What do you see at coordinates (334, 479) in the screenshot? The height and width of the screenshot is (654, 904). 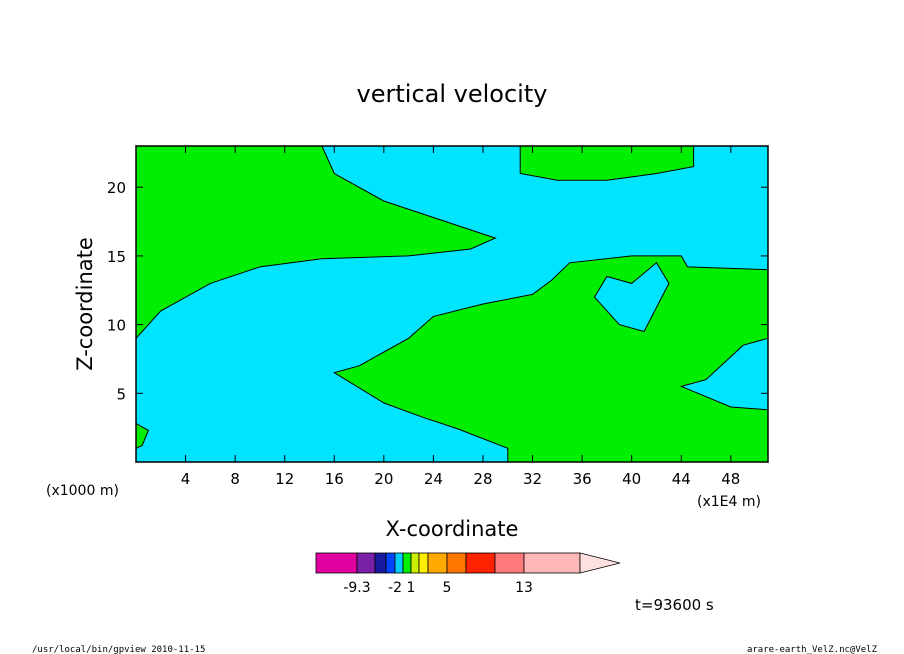 I see `x-tick-label: 16` at bounding box center [334, 479].